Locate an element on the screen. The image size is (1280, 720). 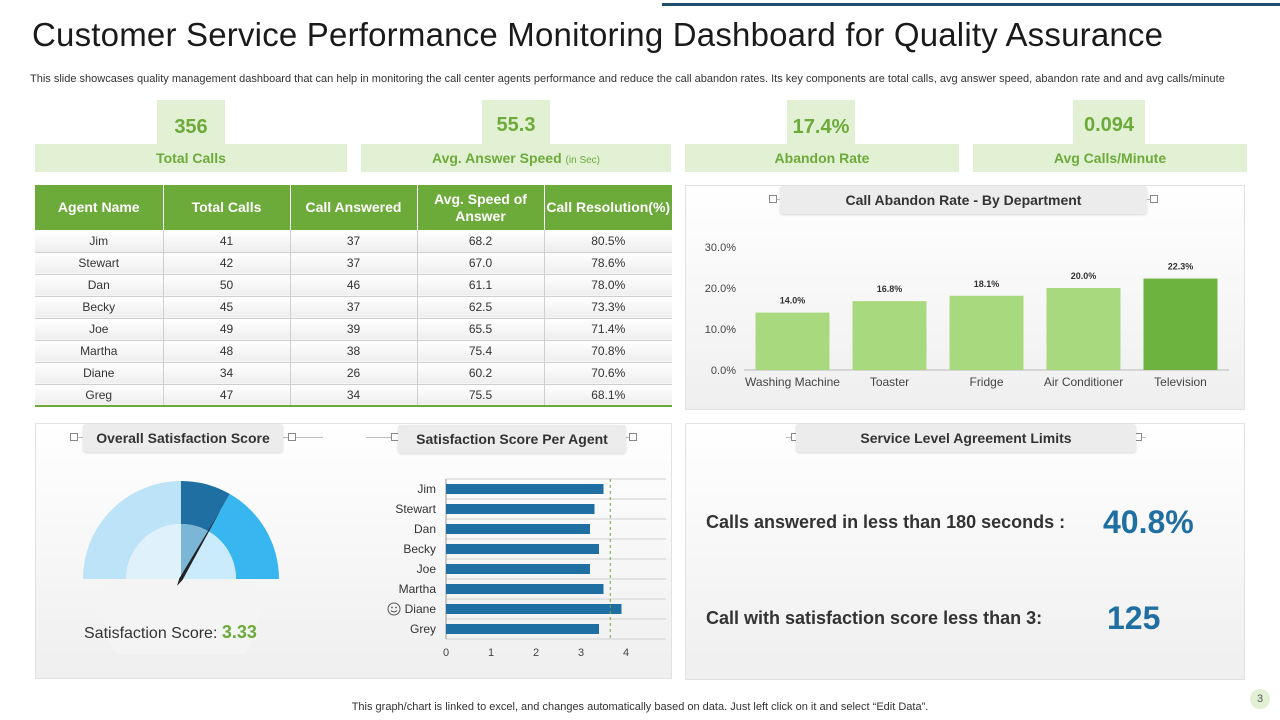
y-tick-label: 30.0% is located at coordinates (720, 248).